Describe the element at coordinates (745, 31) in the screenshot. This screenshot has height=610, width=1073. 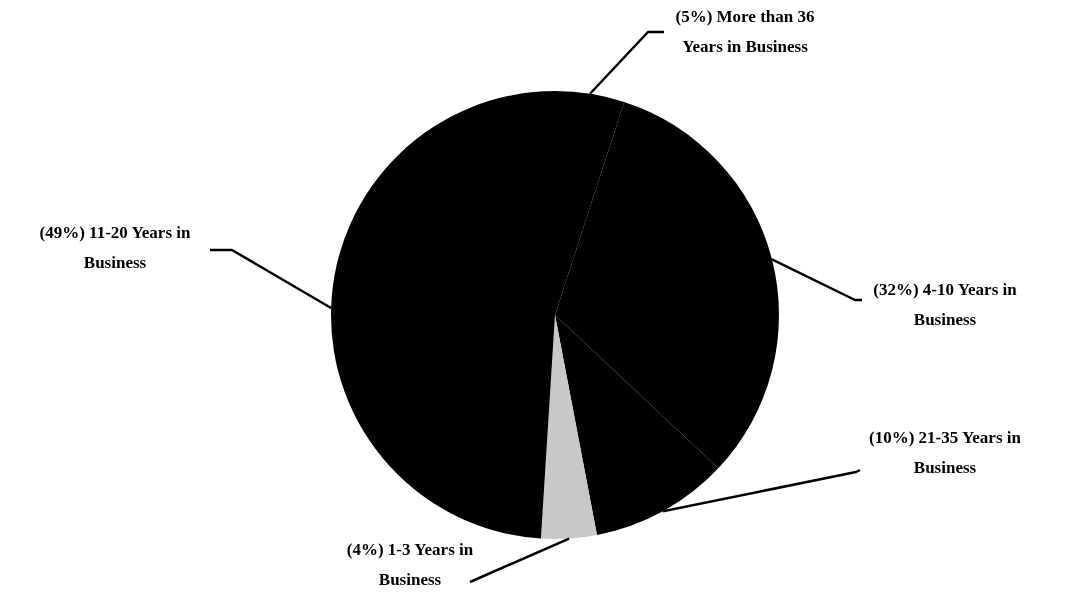
I see `slice-label: (5%) More than 36 Years in Business` at that location.